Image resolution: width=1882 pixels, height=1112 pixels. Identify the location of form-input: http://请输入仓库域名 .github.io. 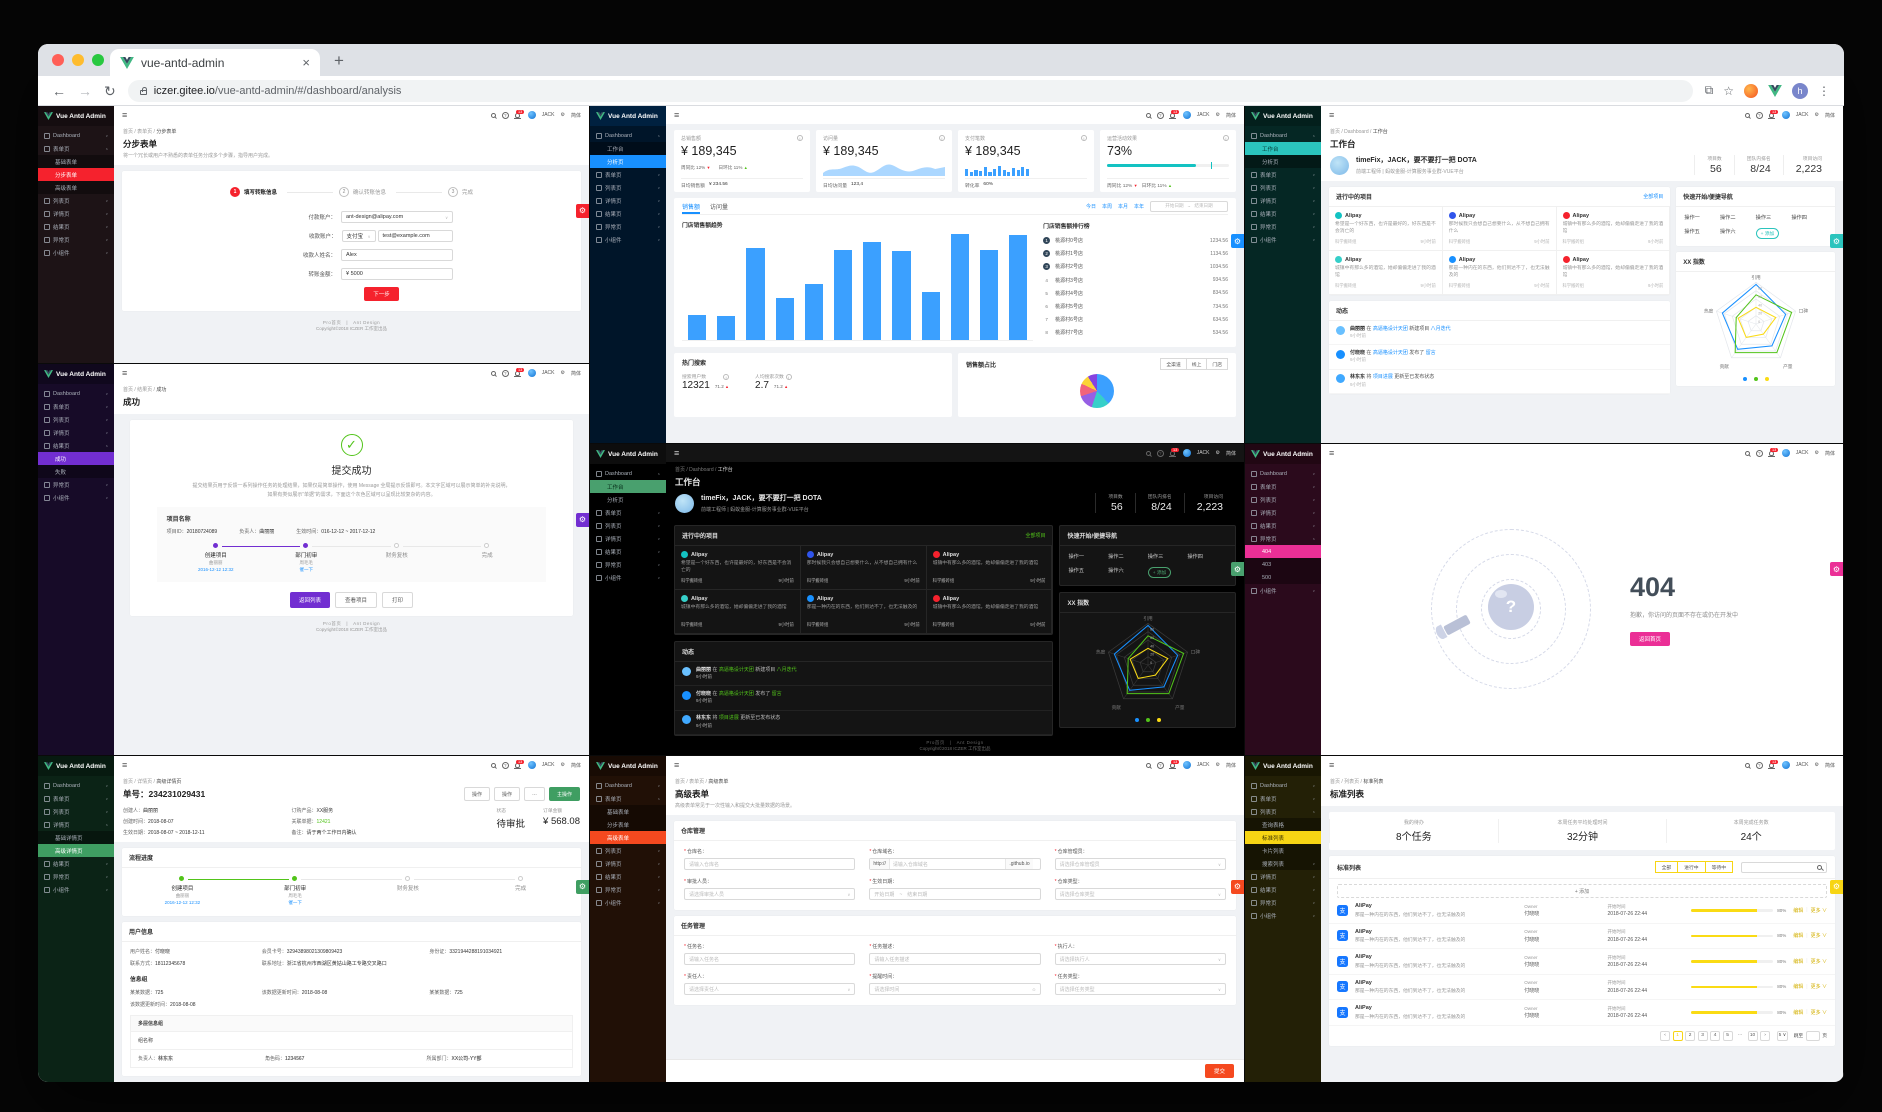
(955, 864).